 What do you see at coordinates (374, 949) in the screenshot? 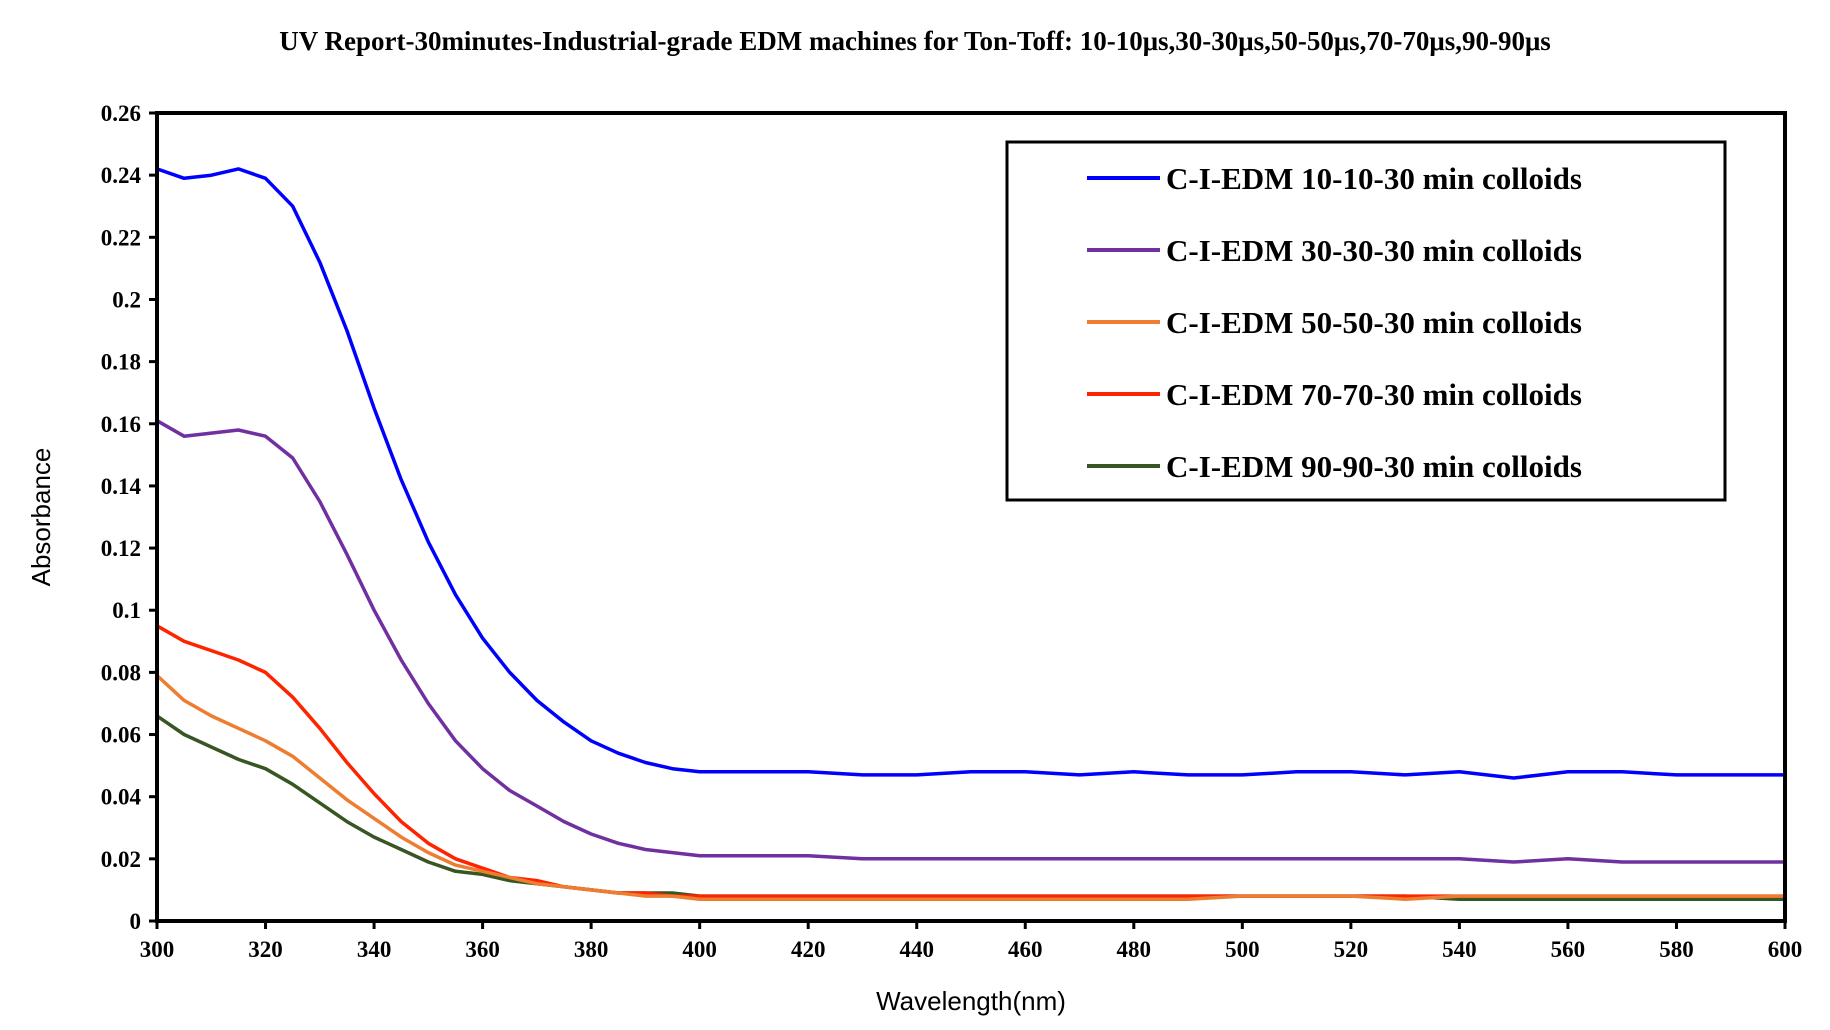
I see `x-tick-label: 340` at bounding box center [374, 949].